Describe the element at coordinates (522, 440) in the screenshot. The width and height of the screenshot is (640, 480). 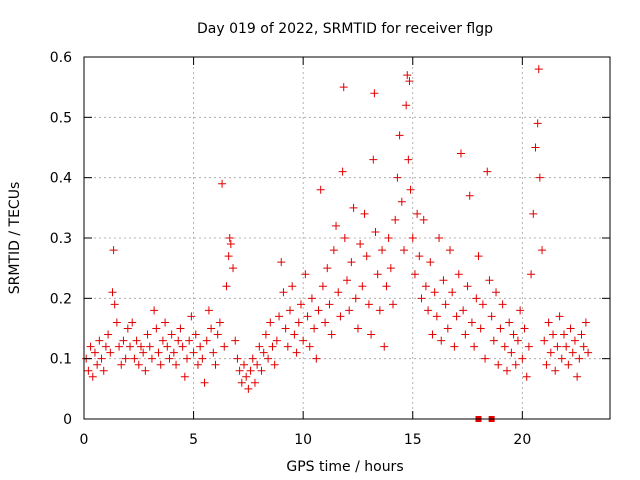
I see `x-tick-label: 20` at that location.